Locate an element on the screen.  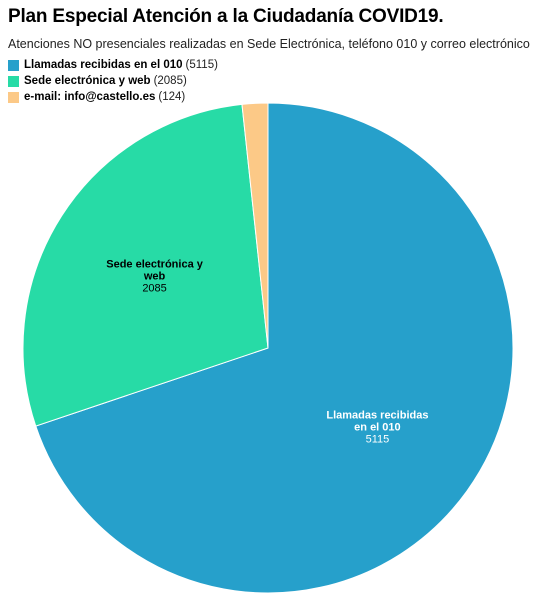
slice-label-line: Llamadas recibidas is located at coordinates (377, 416).